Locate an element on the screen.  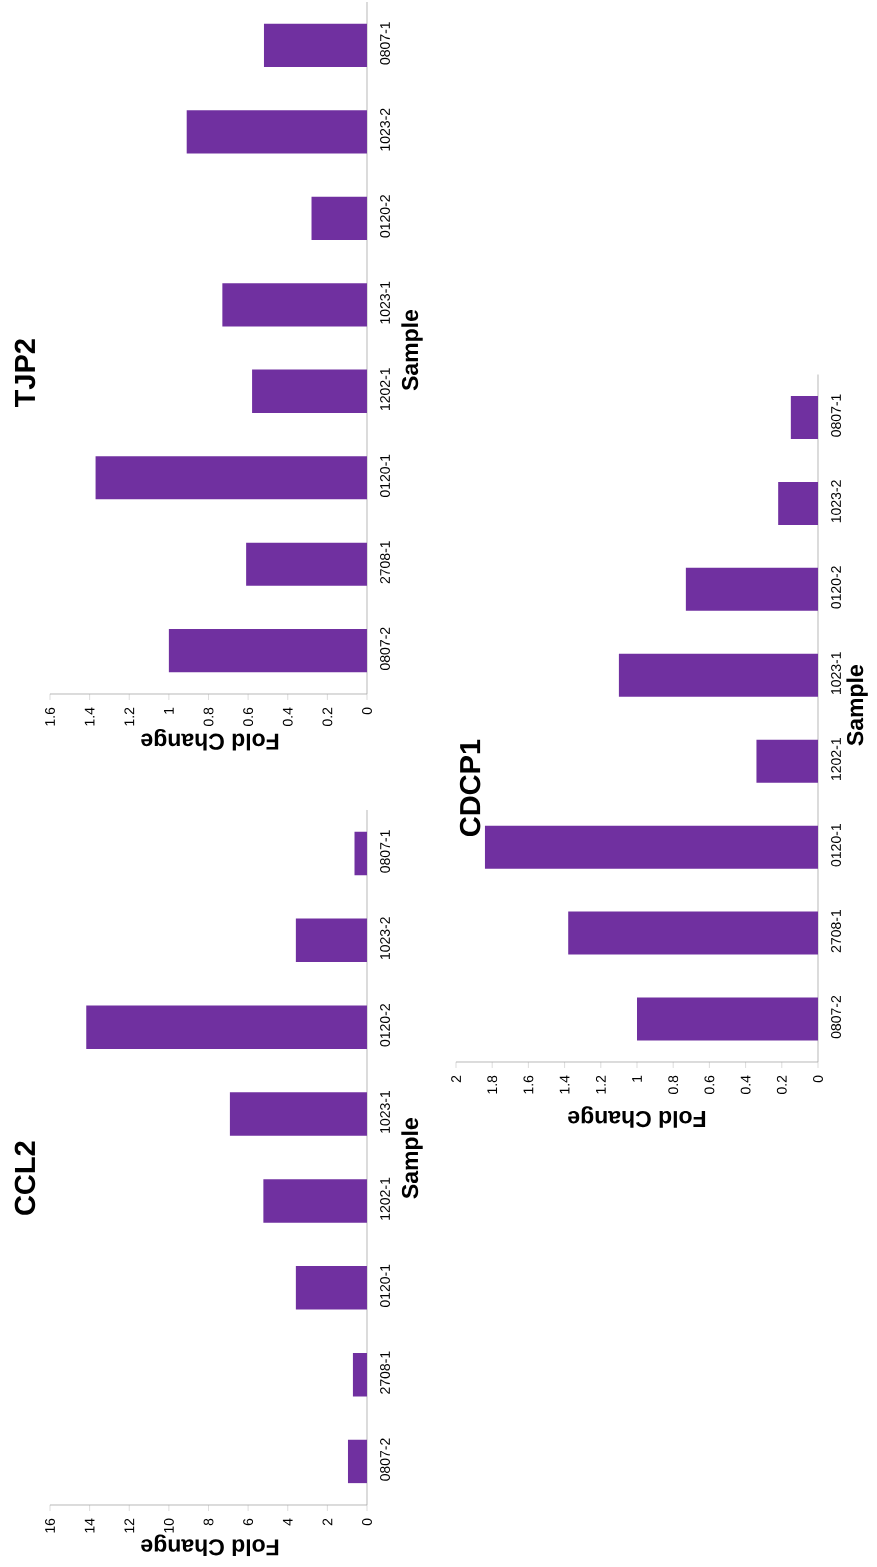
x-tick-label: 8 is located at coordinates (208, 1522).